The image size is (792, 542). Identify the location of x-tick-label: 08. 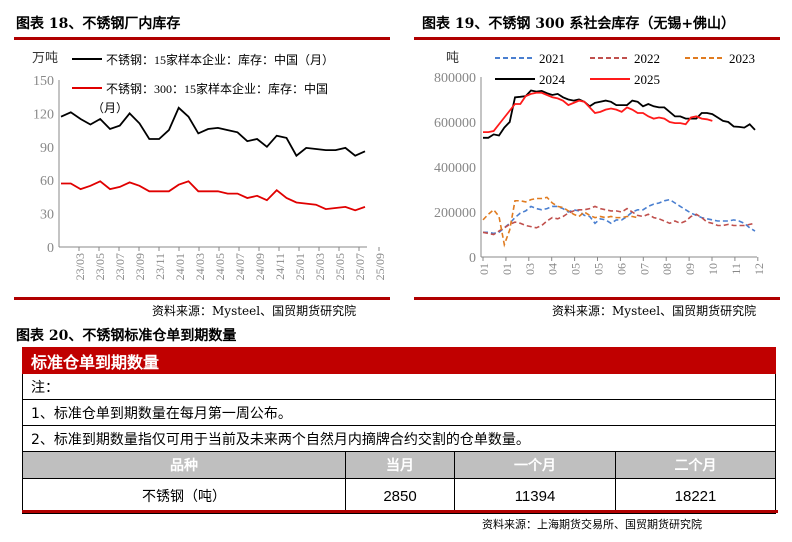
(667, 269).